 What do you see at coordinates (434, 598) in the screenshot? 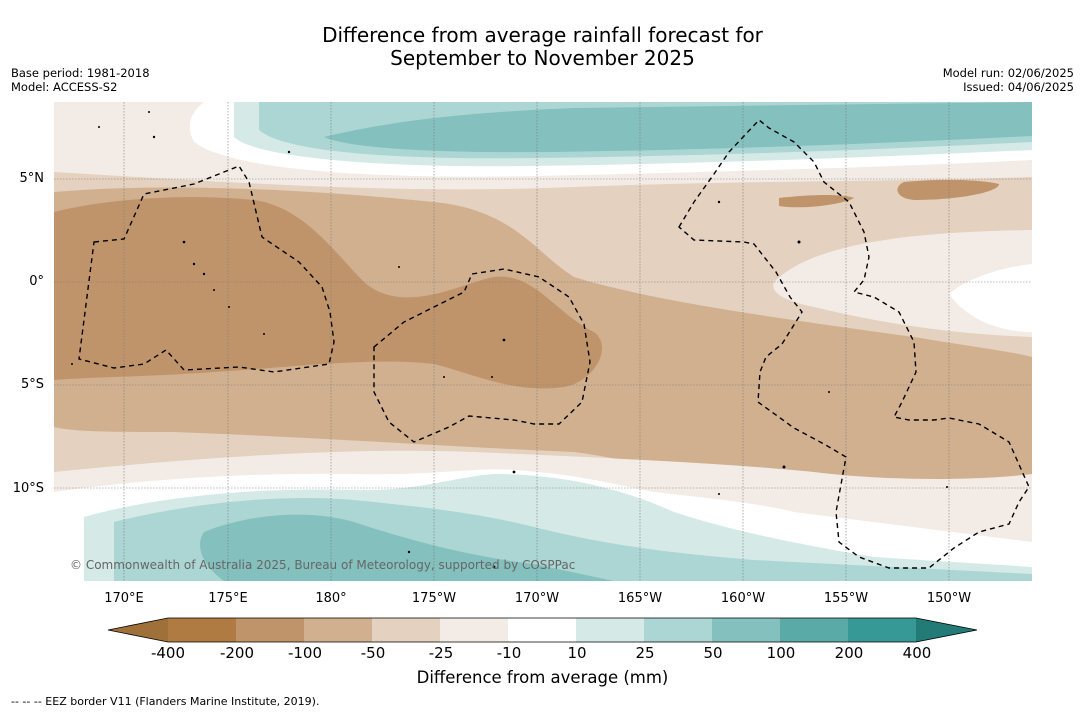
I see `lon-label-175w: 175°W` at bounding box center [434, 598].